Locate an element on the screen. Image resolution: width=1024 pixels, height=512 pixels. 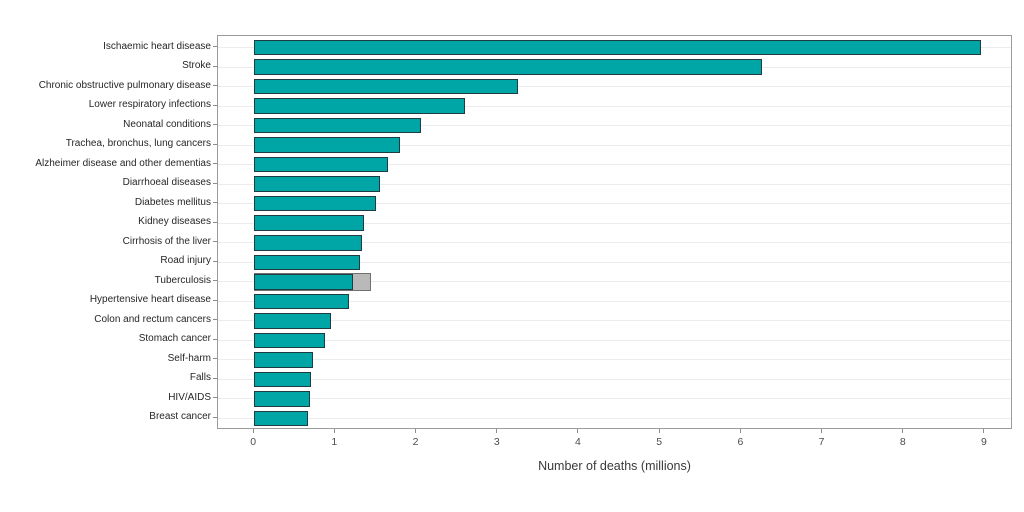
category-label: Diabetes mellitus is located at coordinates (172, 202).